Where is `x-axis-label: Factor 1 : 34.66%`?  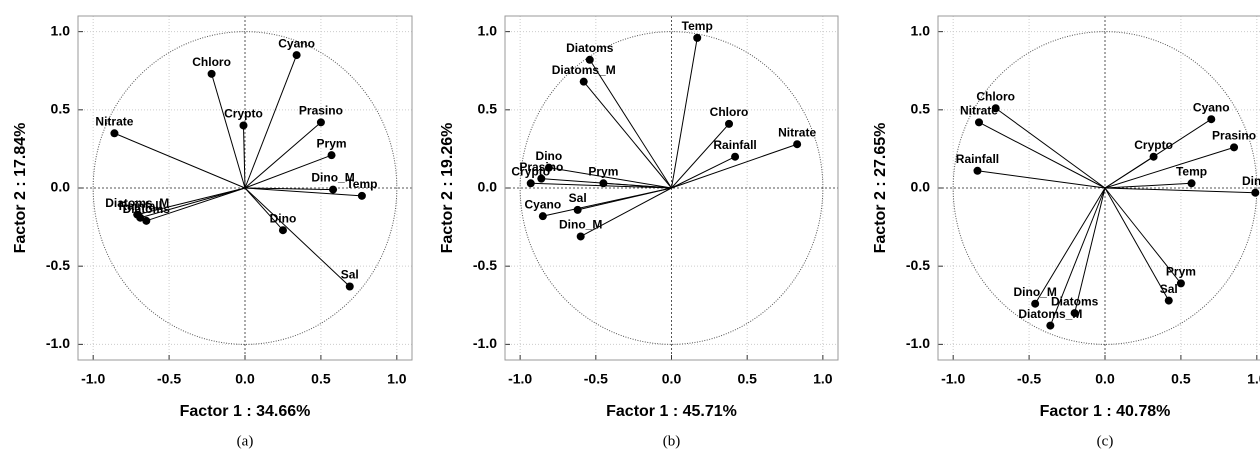 x-axis-label: Factor 1 : 34.66% is located at coordinates (245, 411).